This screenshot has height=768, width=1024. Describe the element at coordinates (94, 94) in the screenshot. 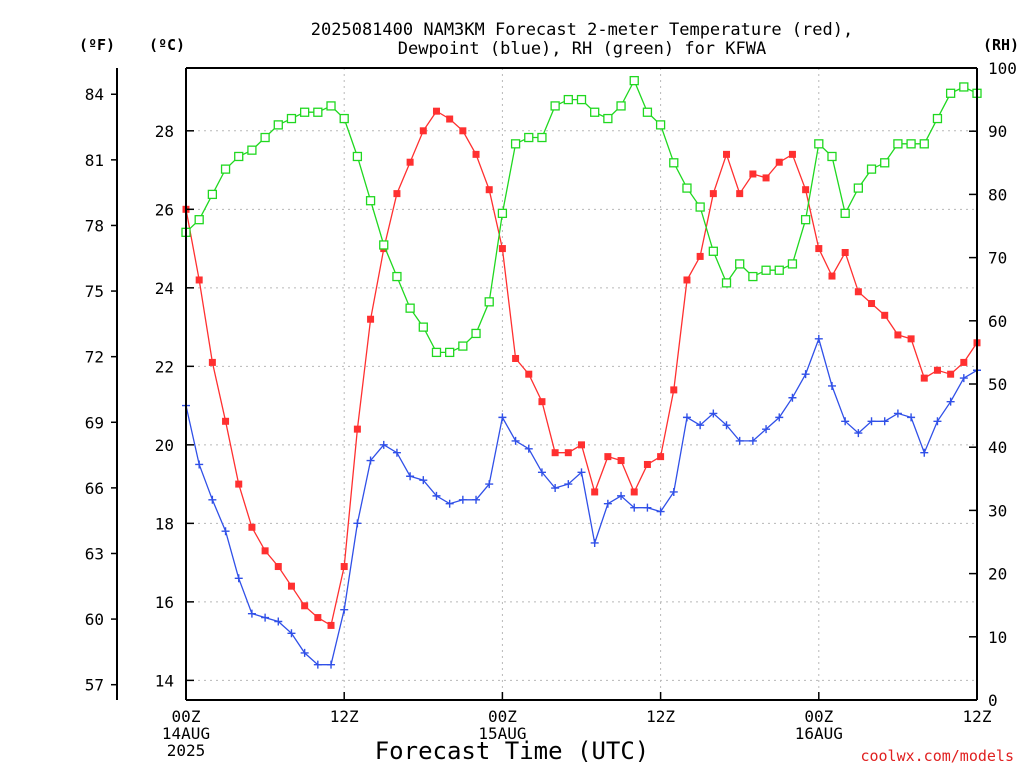

I see `fahrenheit-tick-label: 84` at that location.